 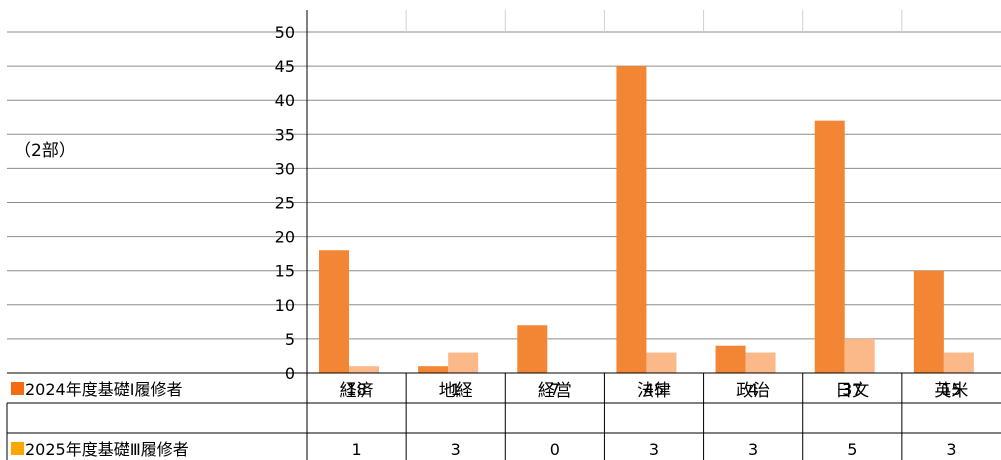 What do you see at coordinates (852, 449) in the screenshot?
I see `data-table-value: 5` at bounding box center [852, 449].